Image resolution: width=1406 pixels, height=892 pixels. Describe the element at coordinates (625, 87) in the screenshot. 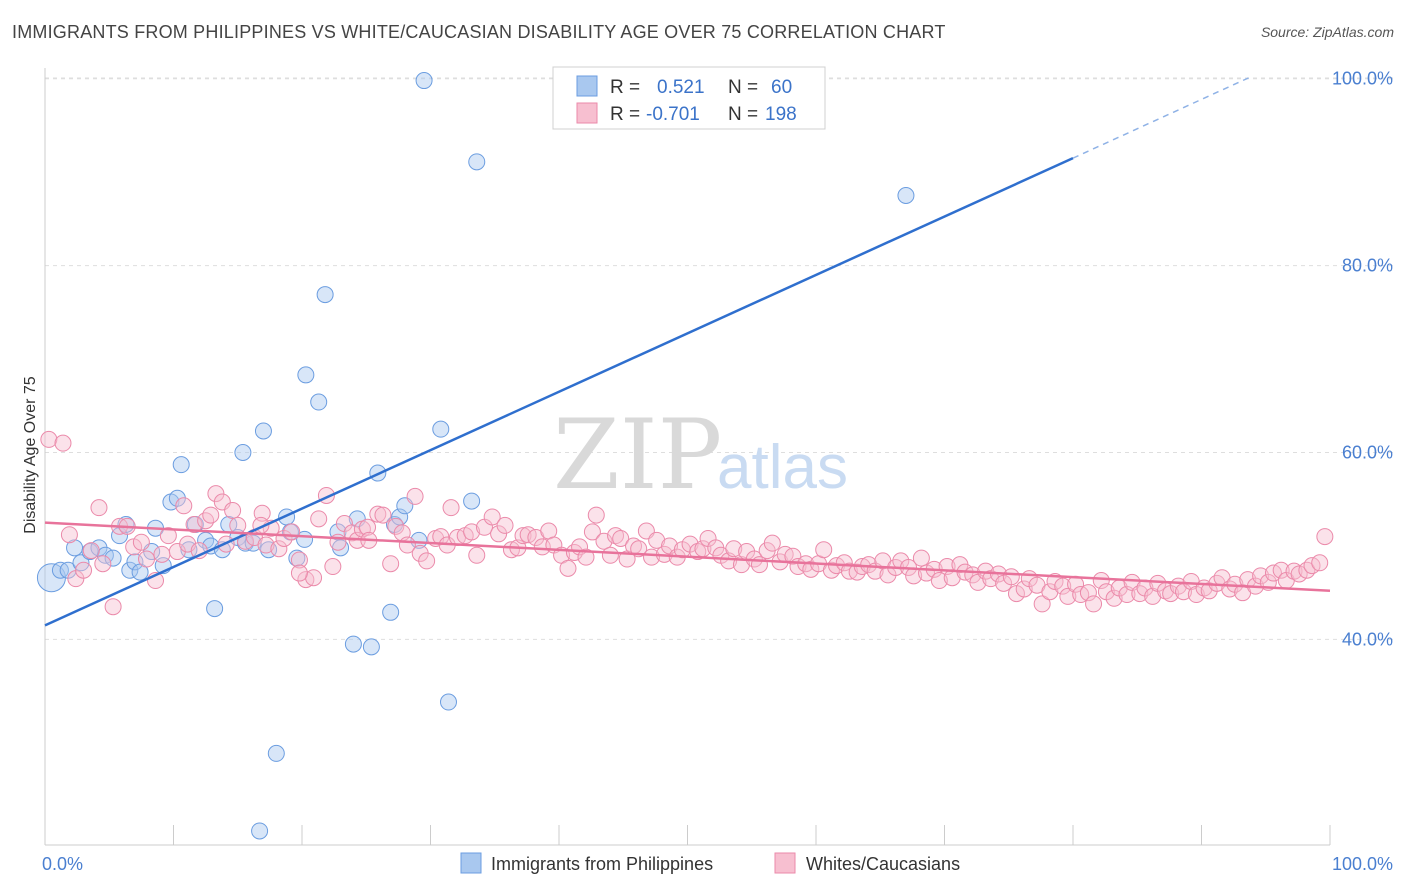

I see `legend-r-label-1: R =` at that location.